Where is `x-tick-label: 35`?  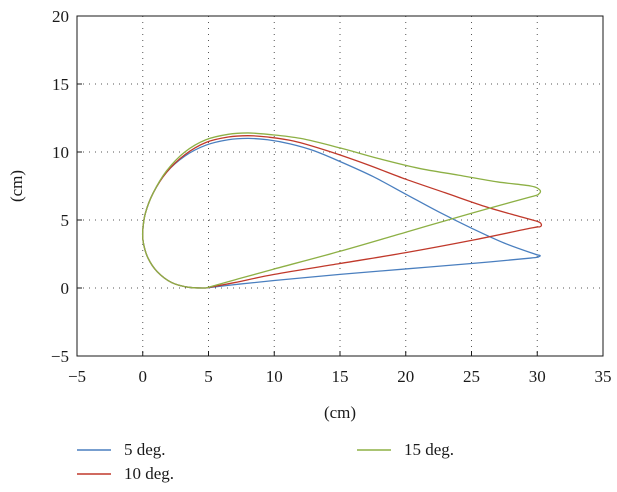 x-tick-label: 35 is located at coordinates (603, 376).